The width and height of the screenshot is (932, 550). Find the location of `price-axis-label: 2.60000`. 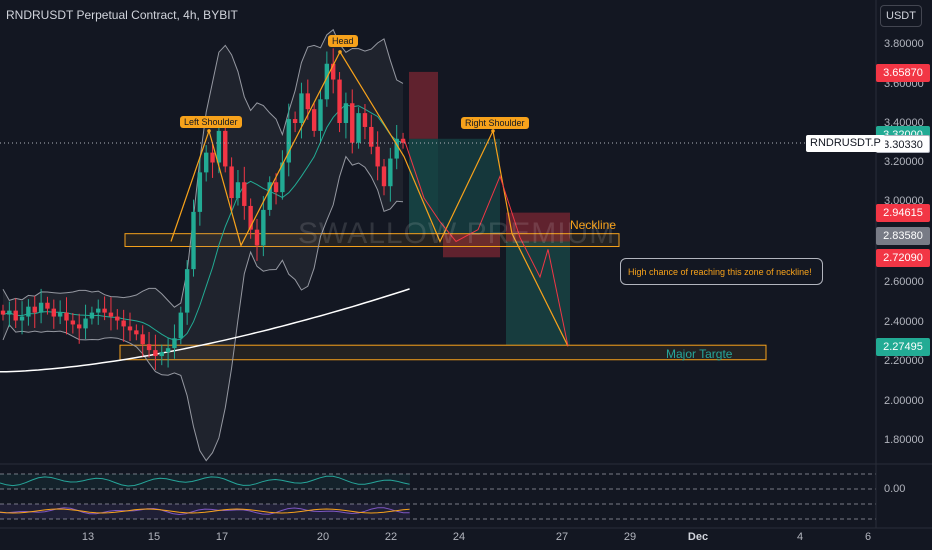

price-axis-label: 2.60000 is located at coordinates (904, 282).